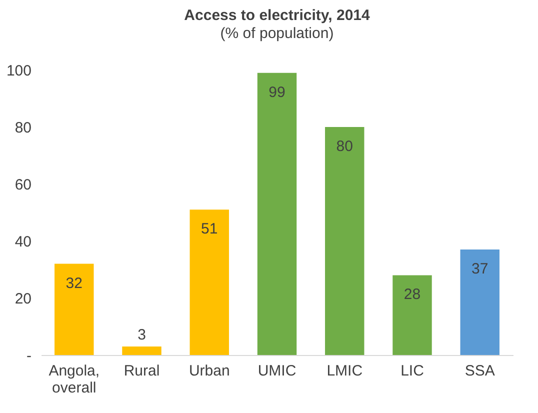 Image resolution: width=538 pixels, height=413 pixels. What do you see at coordinates (74, 283) in the screenshot?
I see `data-label: 32` at bounding box center [74, 283].